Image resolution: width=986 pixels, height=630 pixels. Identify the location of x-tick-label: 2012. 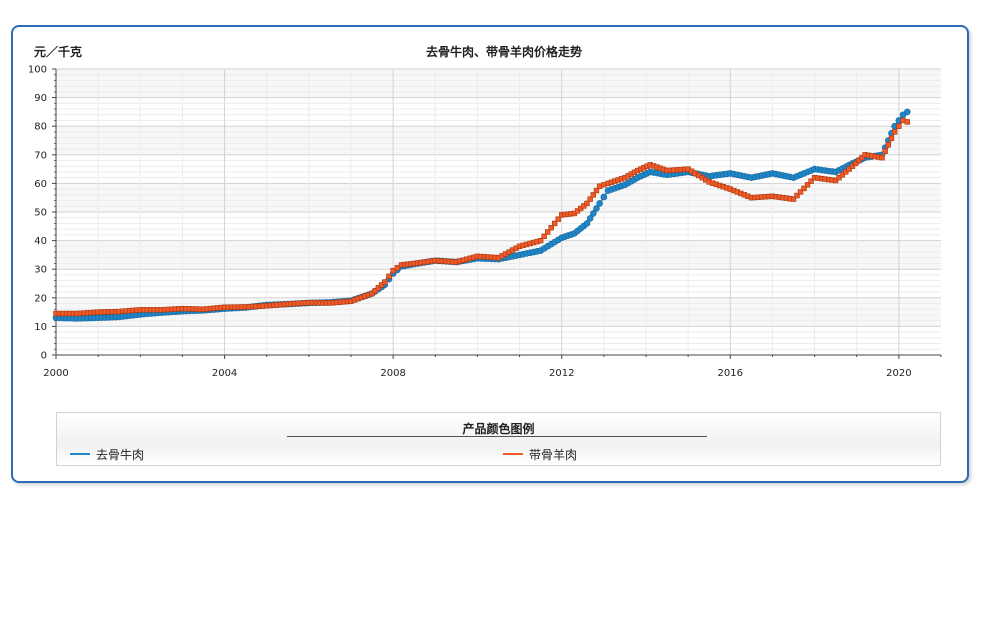
(561, 373).